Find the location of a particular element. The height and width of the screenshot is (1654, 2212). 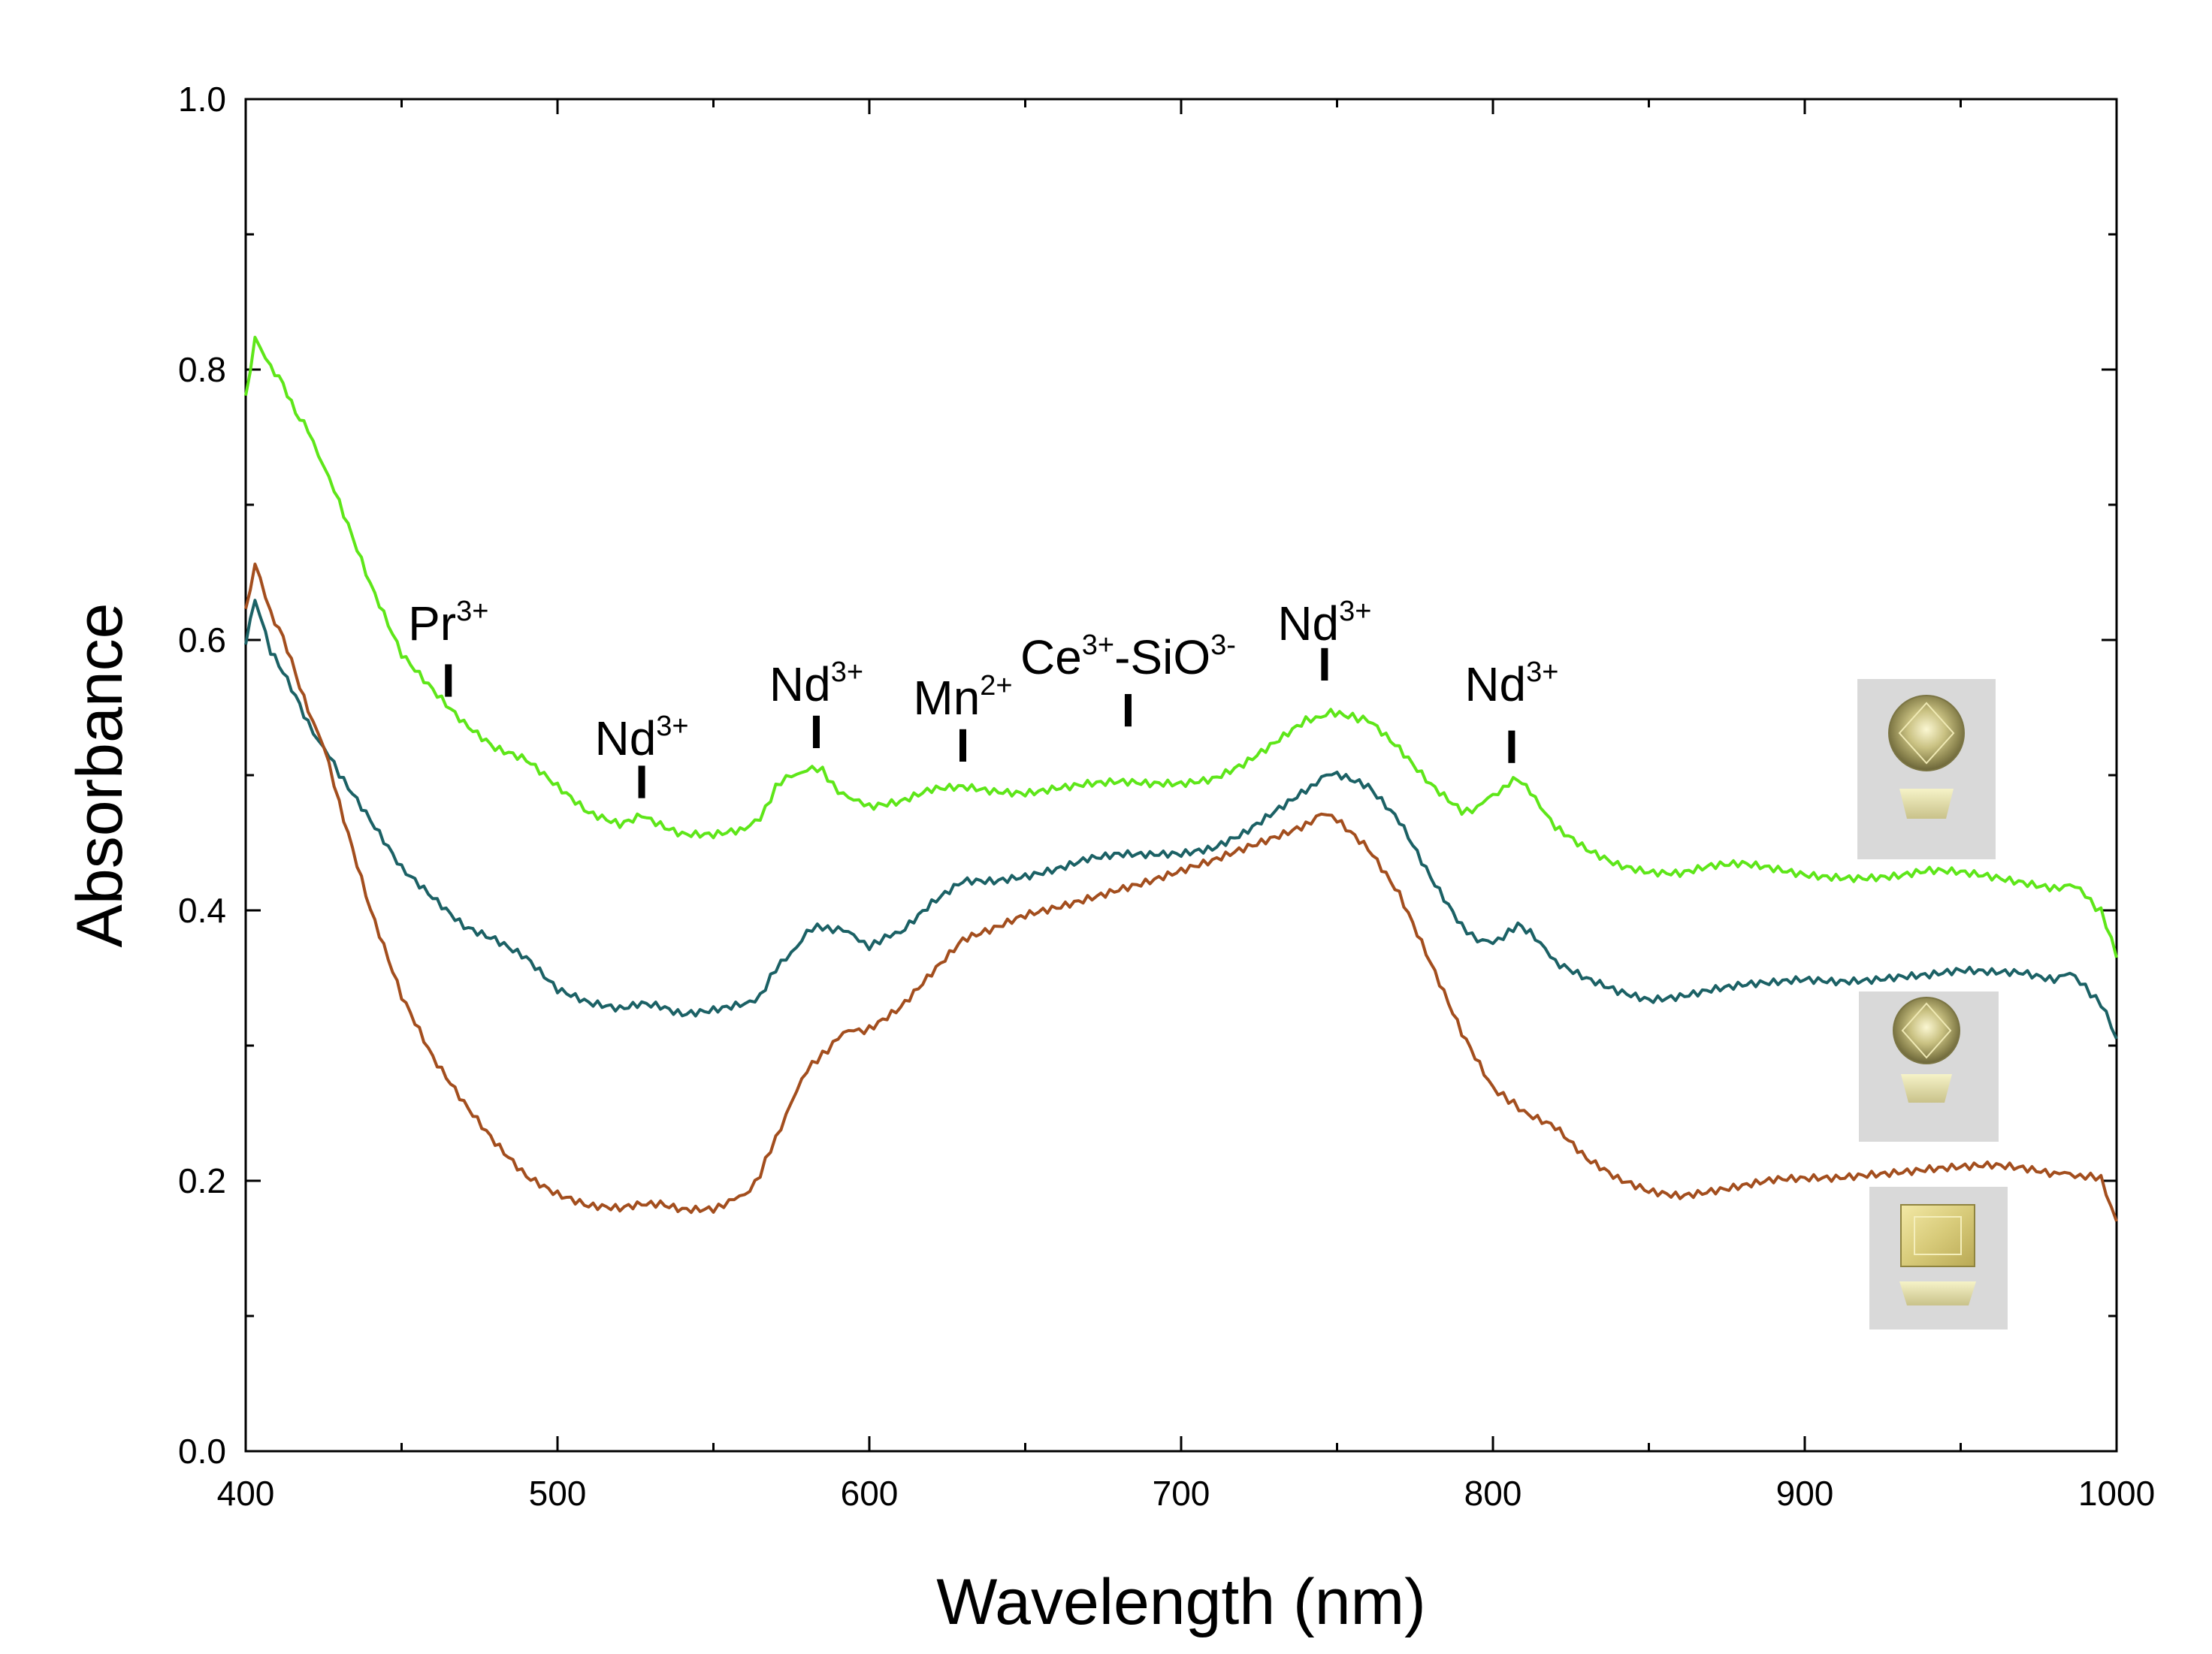

band-label: Pr3+ is located at coordinates (448, 623).